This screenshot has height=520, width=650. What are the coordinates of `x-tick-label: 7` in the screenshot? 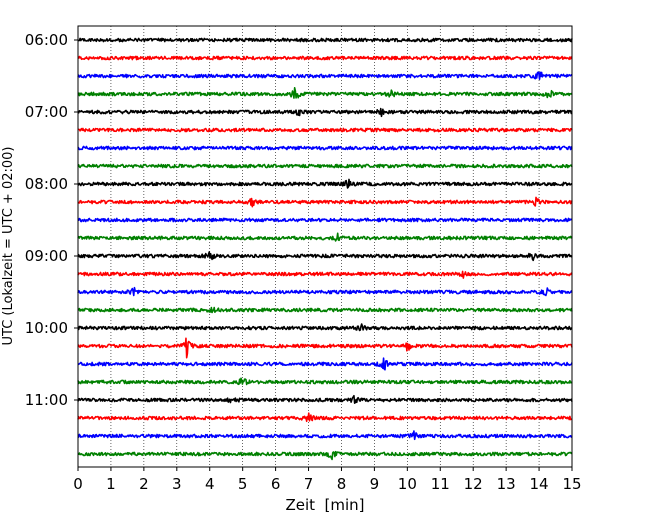 It's located at (309, 484).